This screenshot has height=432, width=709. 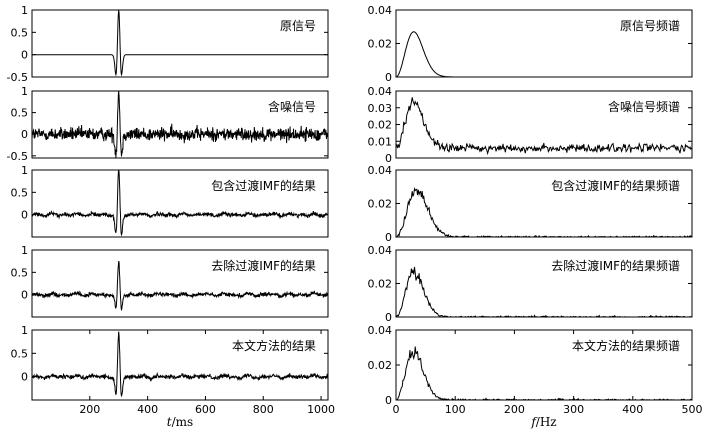 I want to click on panel-title: 包含过渡IMF的结果频谱, so click(x=615, y=185).